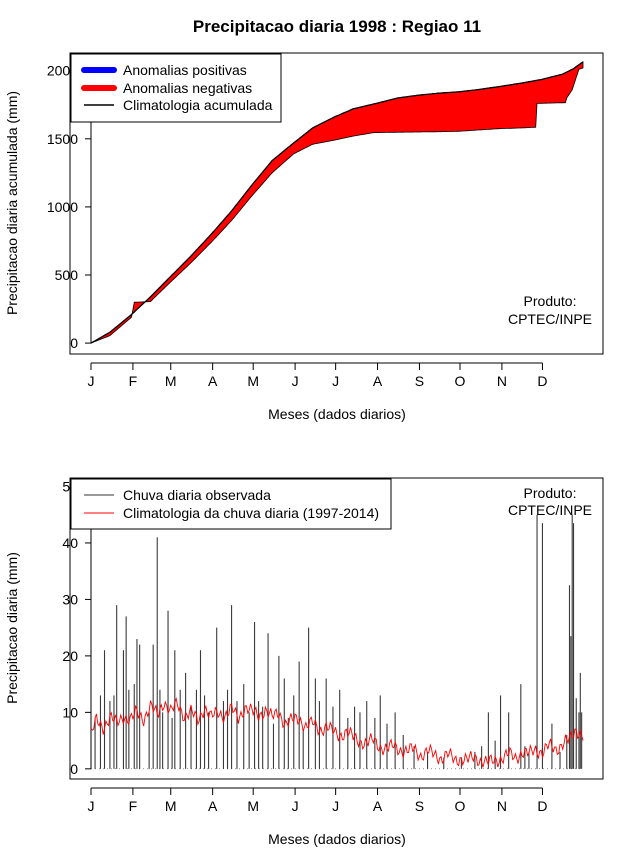 The height and width of the screenshot is (850, 640). Describe the element at coordinates (12, 628) in the screenshot. I see `daily-y-axis-label: Precipitacao diaria (mm)` at that location.